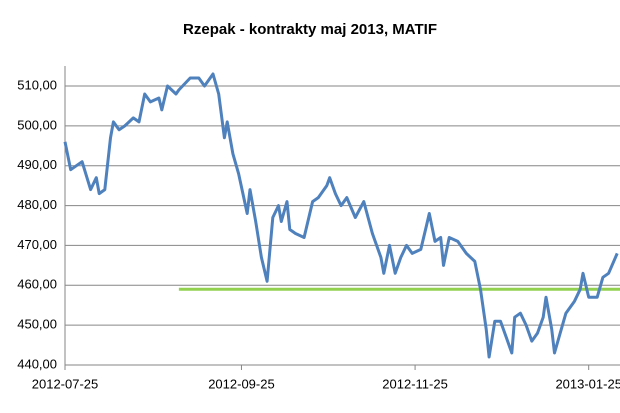 The image size is (620, 413). What do you see at coordinates (241, 383) in the screenshot?
I see `x-tick-label: 2012-09-25` at bounding box center [241, 383].